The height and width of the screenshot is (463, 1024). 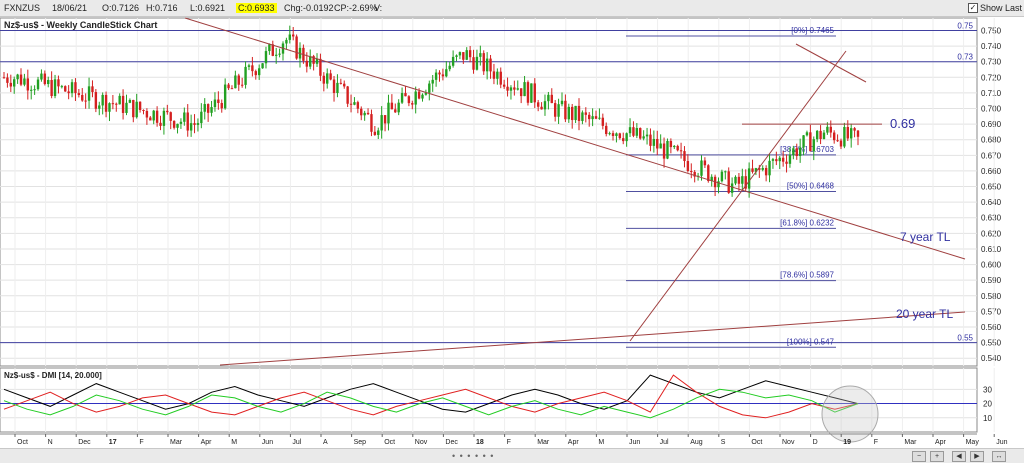 What do you see at coordinates (634, 442) in the screenshot?
I see `x-tick-label: Jun` at bounding box center [634, 442].